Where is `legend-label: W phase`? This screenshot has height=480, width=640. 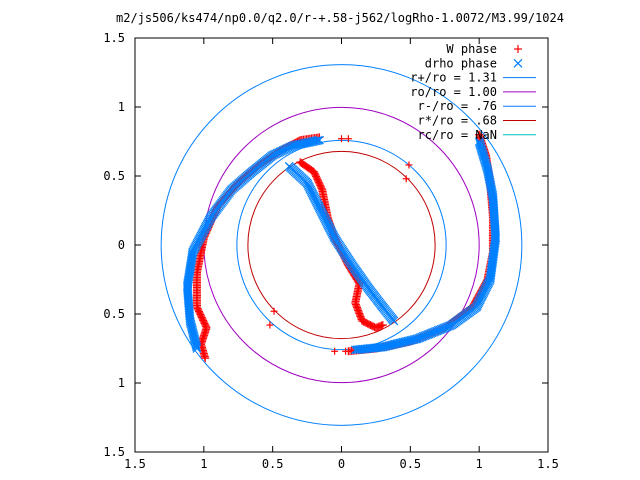
legend-label: W phase is located at coordinates (471, 49).